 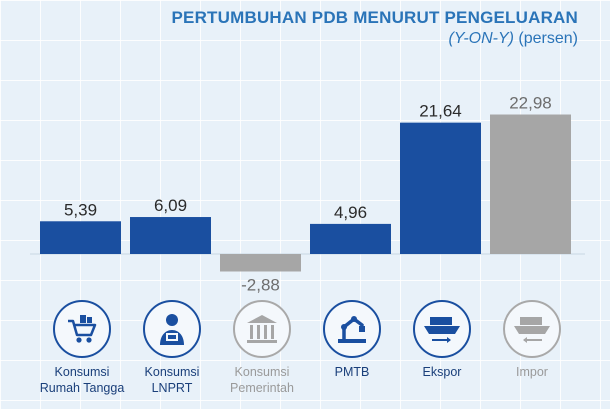 What do you see at coordinates (260, 284) in the screenshot?
I see `data-label-3: -2,88` at bounding box center [260, 284].